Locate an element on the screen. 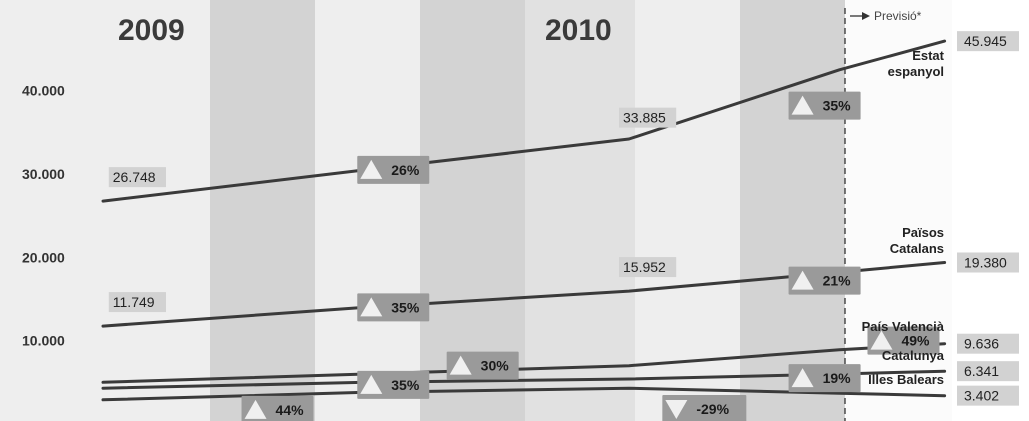  period-labels: 2009 2010 is located at coordinates (365, 30).